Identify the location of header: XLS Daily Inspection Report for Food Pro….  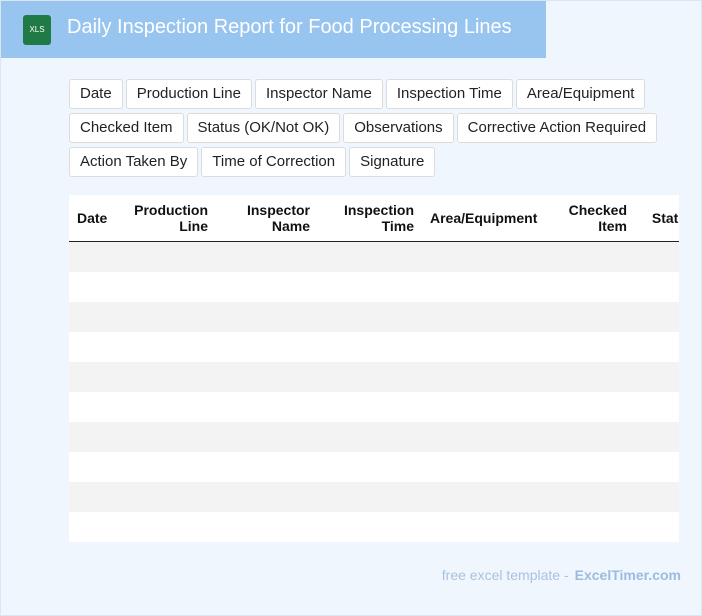
(273, 29).